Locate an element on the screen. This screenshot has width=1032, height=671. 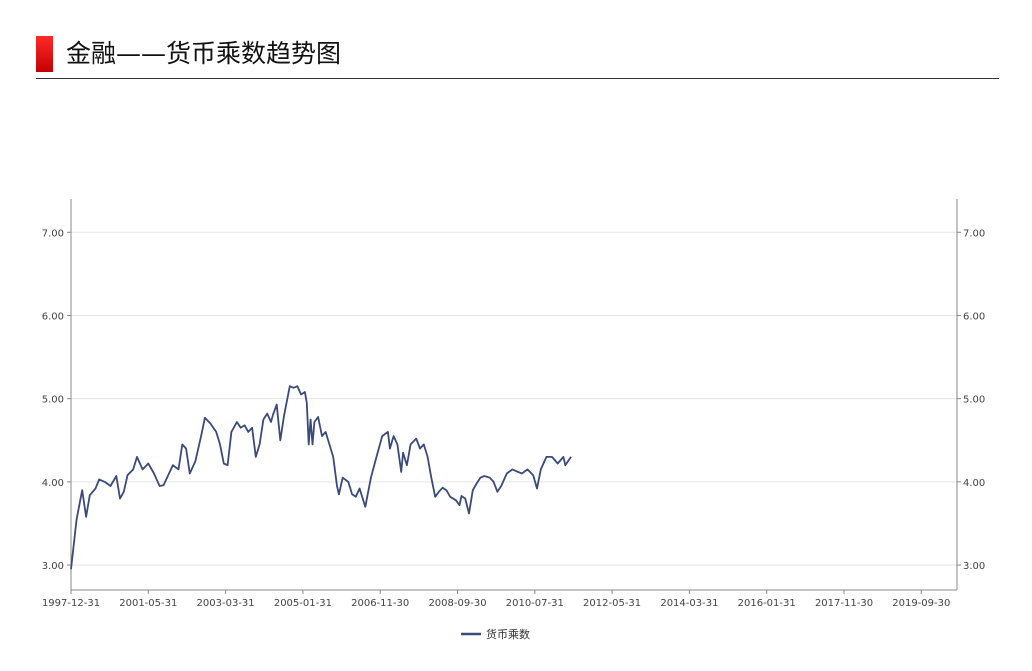
page-title: 金融——货币乘数趋势图 is located at coordinates (204, 53).